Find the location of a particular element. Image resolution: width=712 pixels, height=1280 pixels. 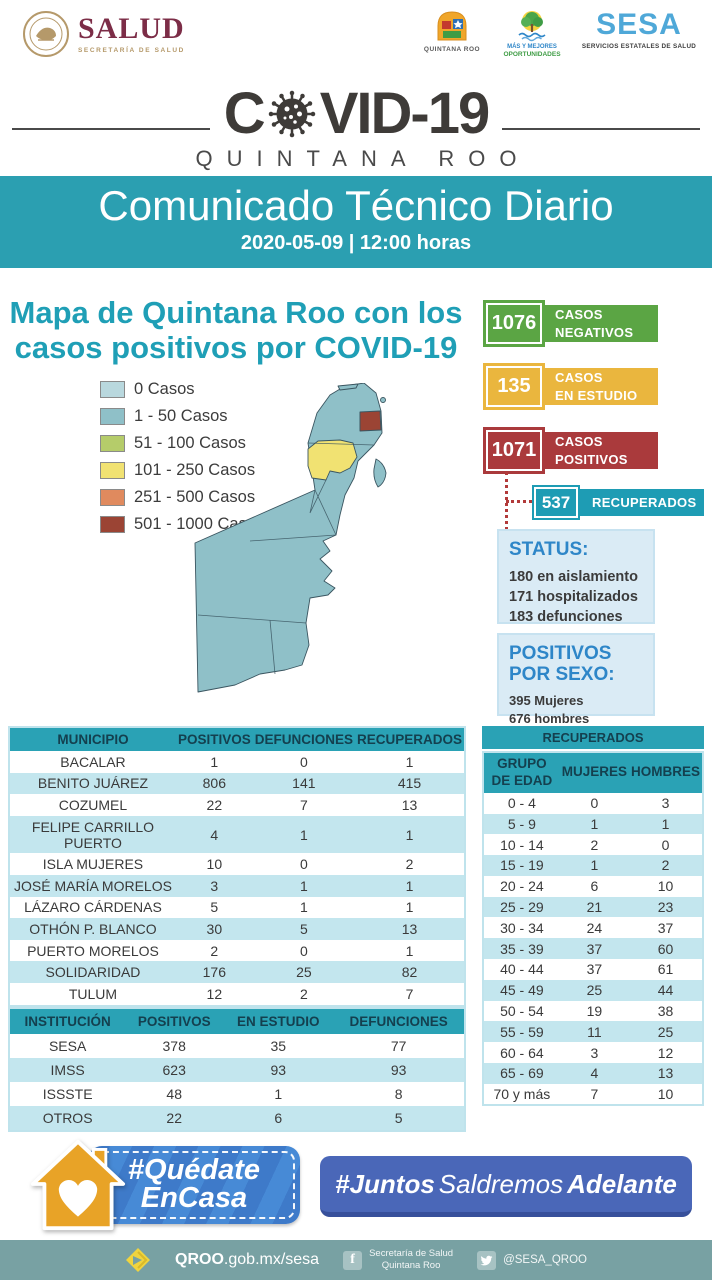

covid-logo: C is located at coordinates (356, 127).